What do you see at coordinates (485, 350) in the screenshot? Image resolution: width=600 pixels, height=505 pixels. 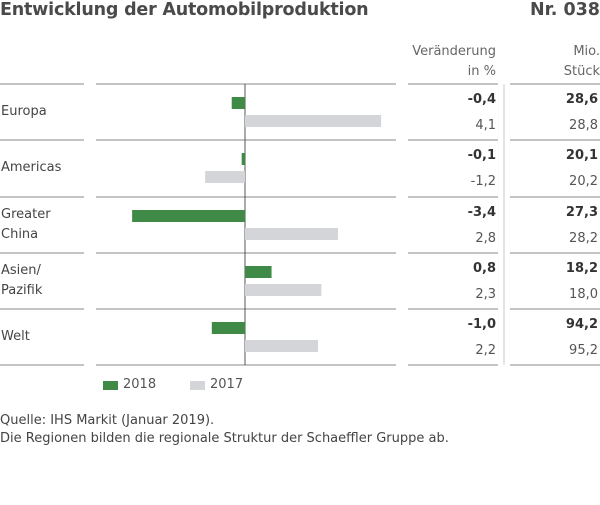 I see `change-2017-value: 2,2` at bounding box center [485, 350].